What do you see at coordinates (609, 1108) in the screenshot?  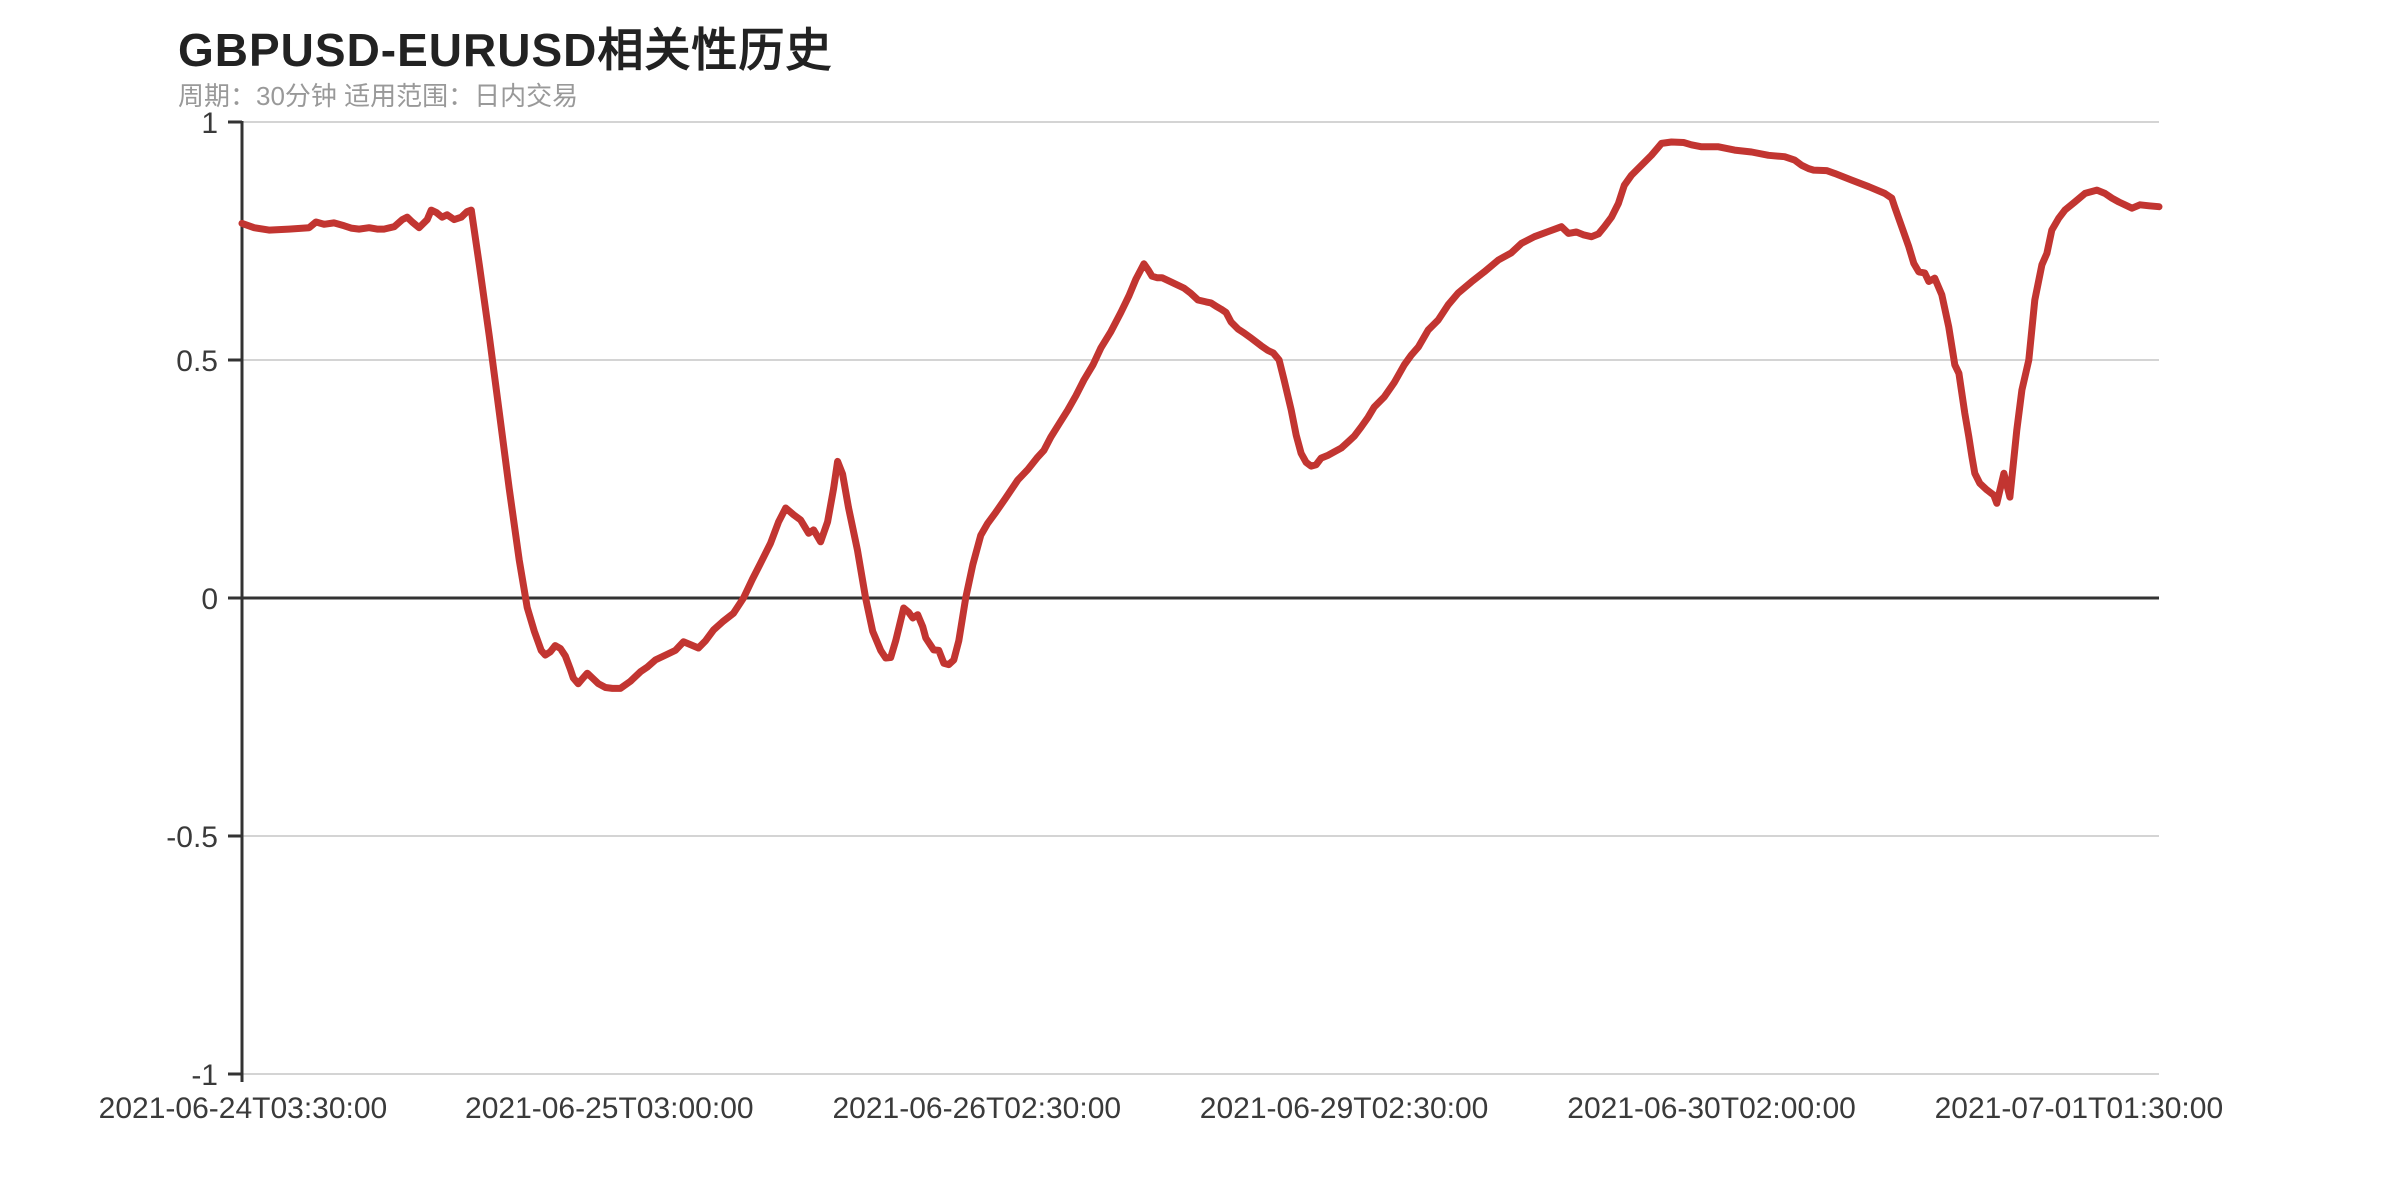 I see `x-tick-label: 2021-06-25T03:00:00` at bounding box center [609, 1108].